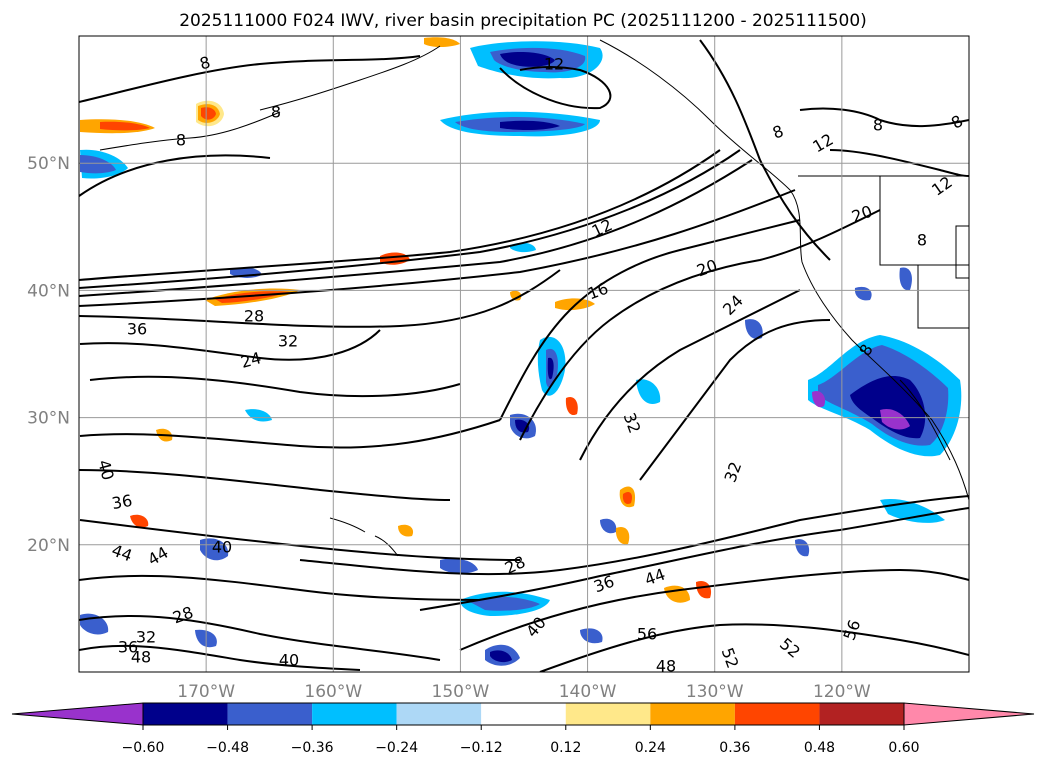 The image size is (1047, 765). What do you see at coordinates (251, 360) in the screenshot?
I see `contour-label: 24` at bounding box center [251, 360].